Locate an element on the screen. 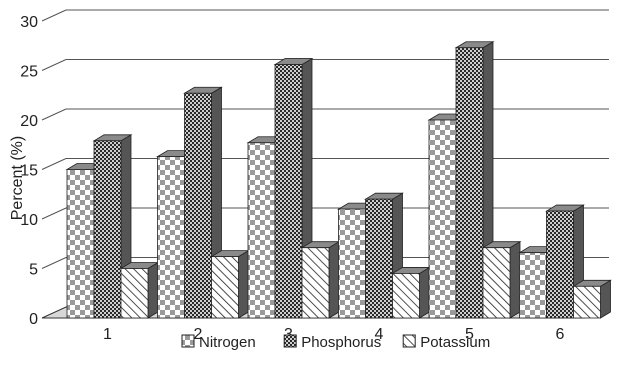 The height and width of the screenshot is (372, 636). y-tick-label: 15 is located at coordinates (29, 171).